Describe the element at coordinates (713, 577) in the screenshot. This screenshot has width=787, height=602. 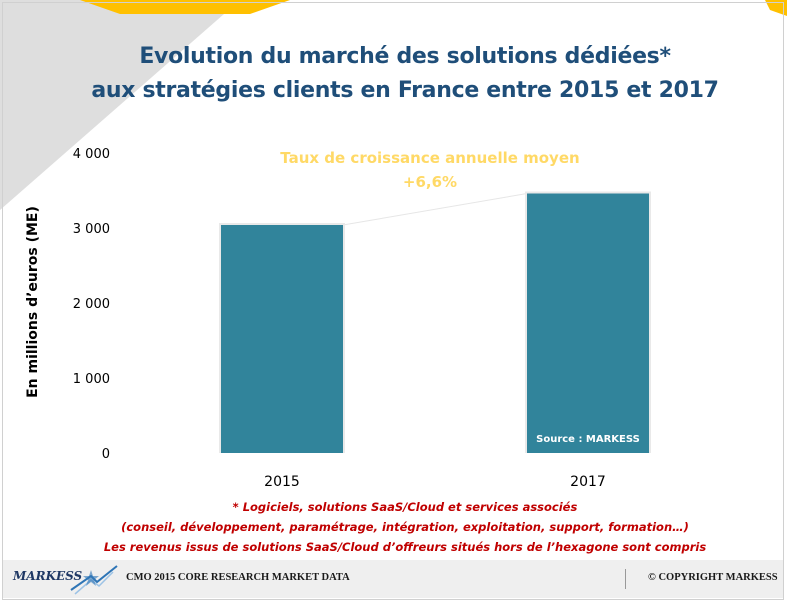
I see `footer-copyright: © COPYRIGHT MARKESS` at that location.